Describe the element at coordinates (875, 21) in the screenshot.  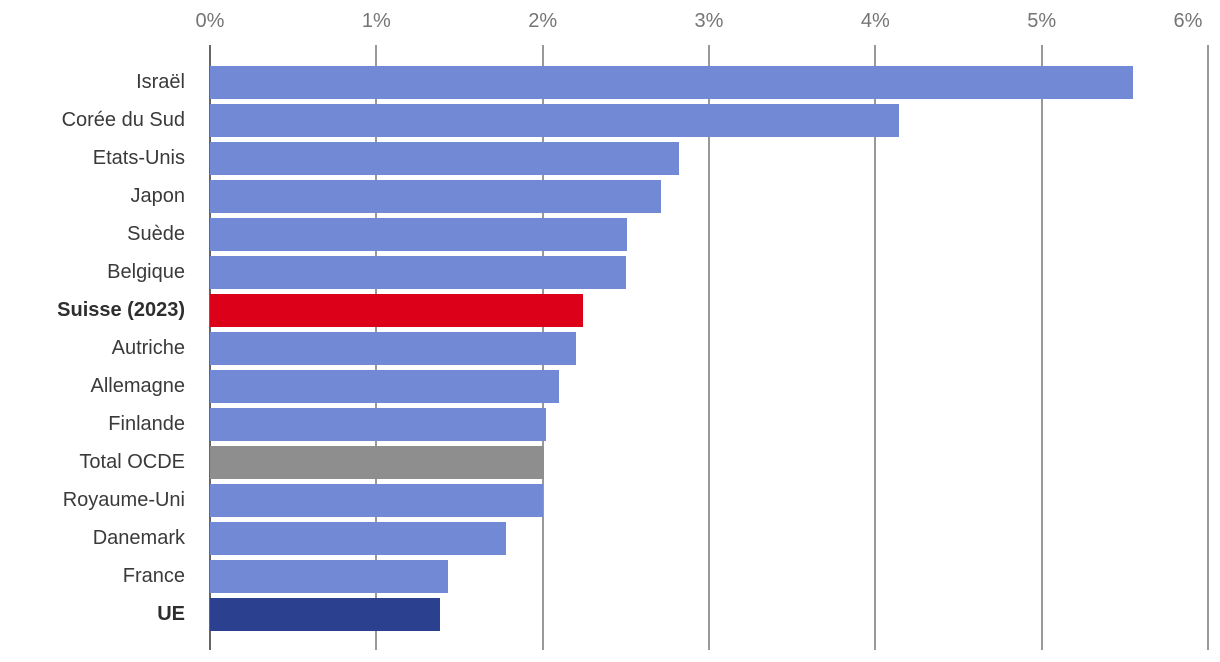
I see `x-tick-label: 4%` at that location.